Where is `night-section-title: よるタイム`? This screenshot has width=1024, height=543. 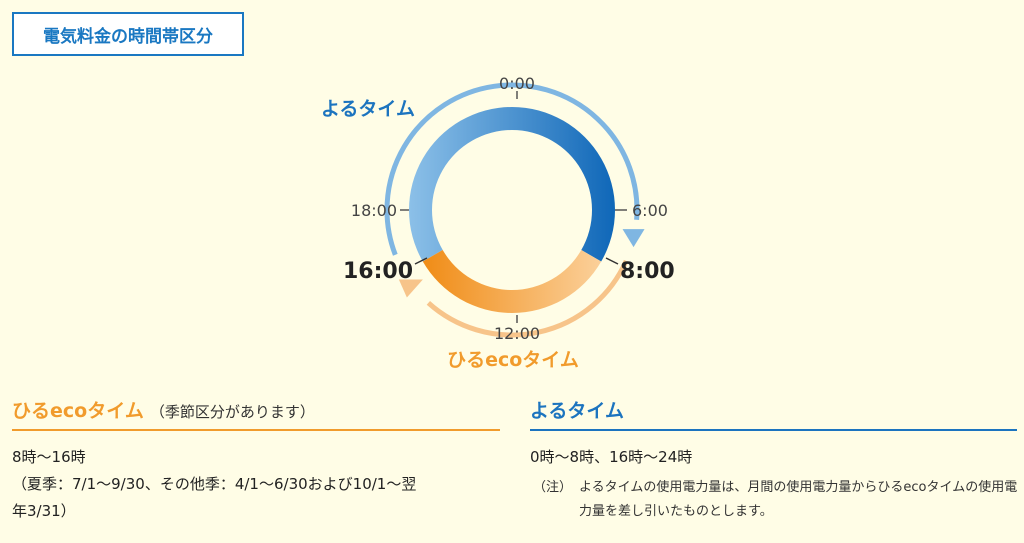 night-section-title: よるタイム is located at coordinates (577, 411).